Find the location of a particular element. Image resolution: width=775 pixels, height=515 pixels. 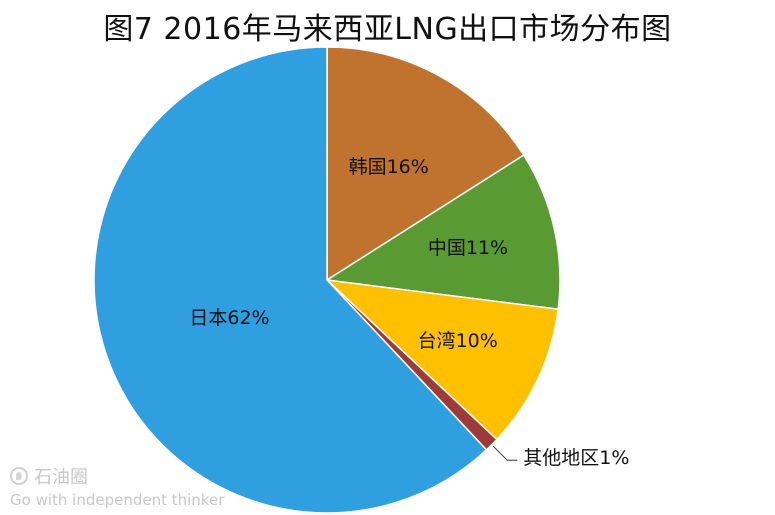

logo-icon is located at coordinates (19, 476).